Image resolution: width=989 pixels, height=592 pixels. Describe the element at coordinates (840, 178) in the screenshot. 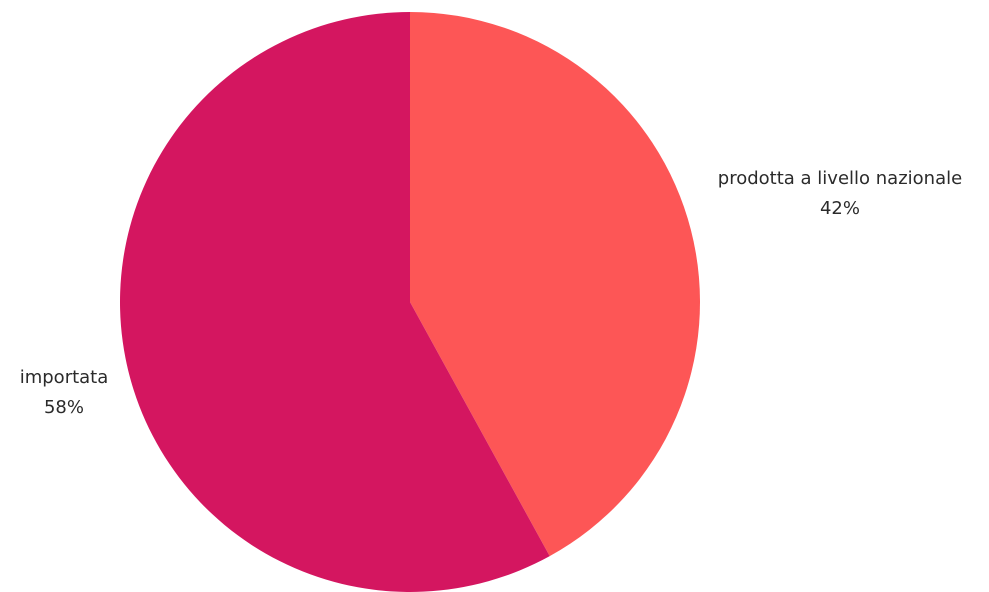

I see `slice-label-prodotta: prodotta a livello nazionale` at that location.